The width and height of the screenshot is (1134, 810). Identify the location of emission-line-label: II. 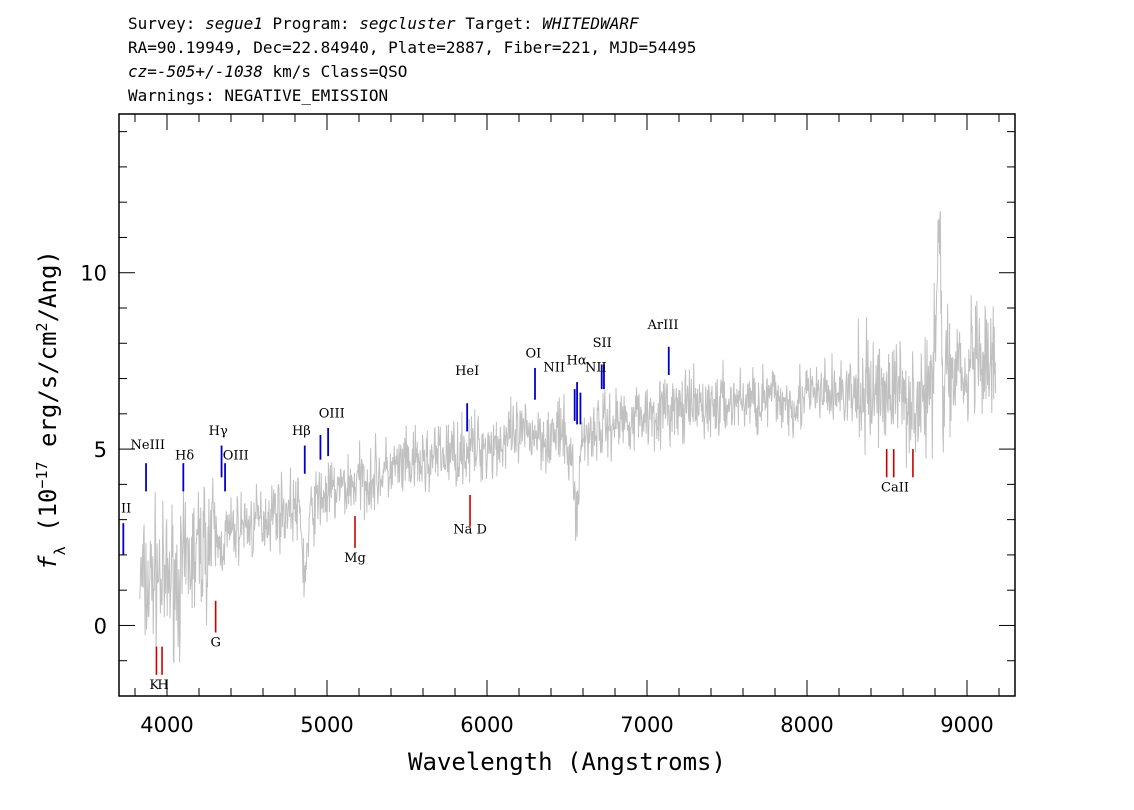
(126, 509).